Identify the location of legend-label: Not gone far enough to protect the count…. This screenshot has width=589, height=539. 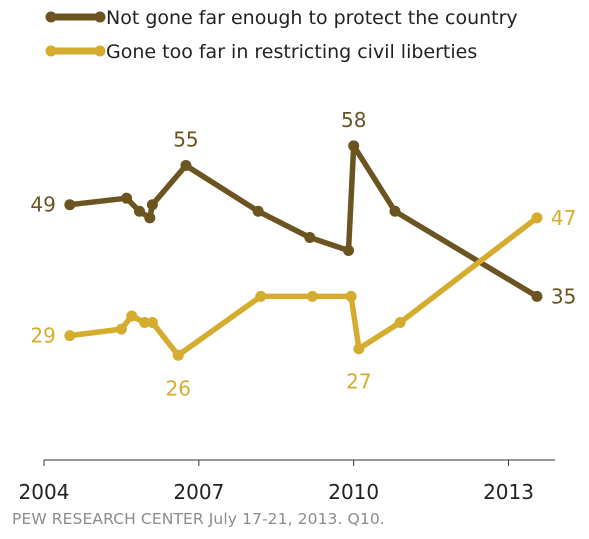
(312, 18).